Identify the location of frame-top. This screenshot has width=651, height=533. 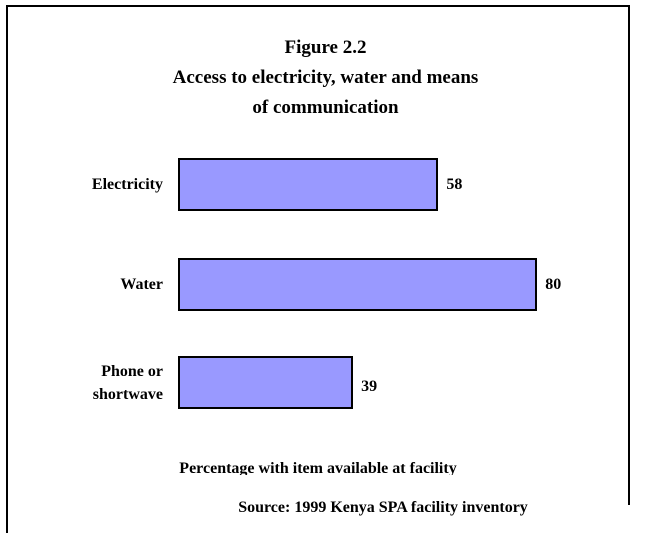
(318, 6).